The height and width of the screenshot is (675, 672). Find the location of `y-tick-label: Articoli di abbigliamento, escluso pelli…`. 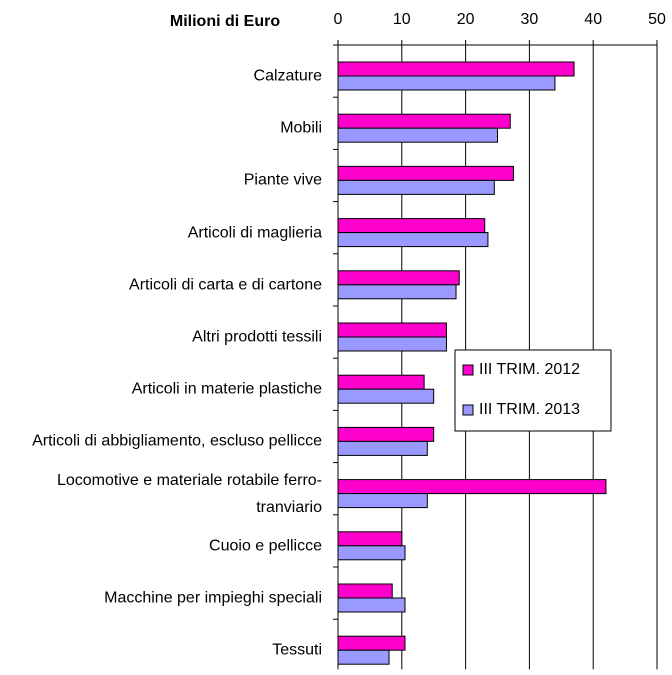

y-tick-label: Articoli di abbigliamento, escluso pelli… is located at coordinates (177, 441).